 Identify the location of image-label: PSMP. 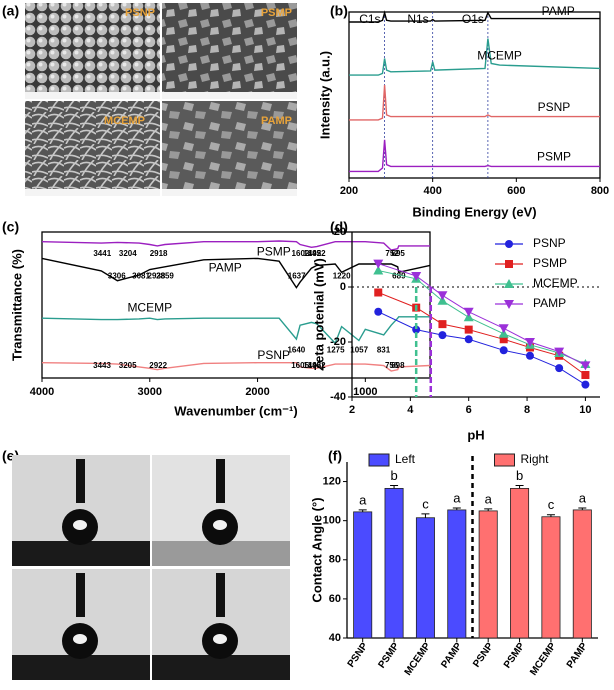
(276, 13).